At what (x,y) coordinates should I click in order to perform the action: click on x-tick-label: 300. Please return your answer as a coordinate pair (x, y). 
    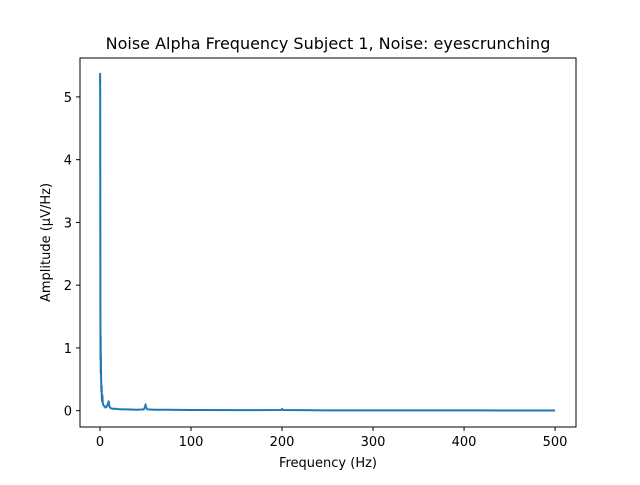
    Looking at the image, I should click on (373, 442).